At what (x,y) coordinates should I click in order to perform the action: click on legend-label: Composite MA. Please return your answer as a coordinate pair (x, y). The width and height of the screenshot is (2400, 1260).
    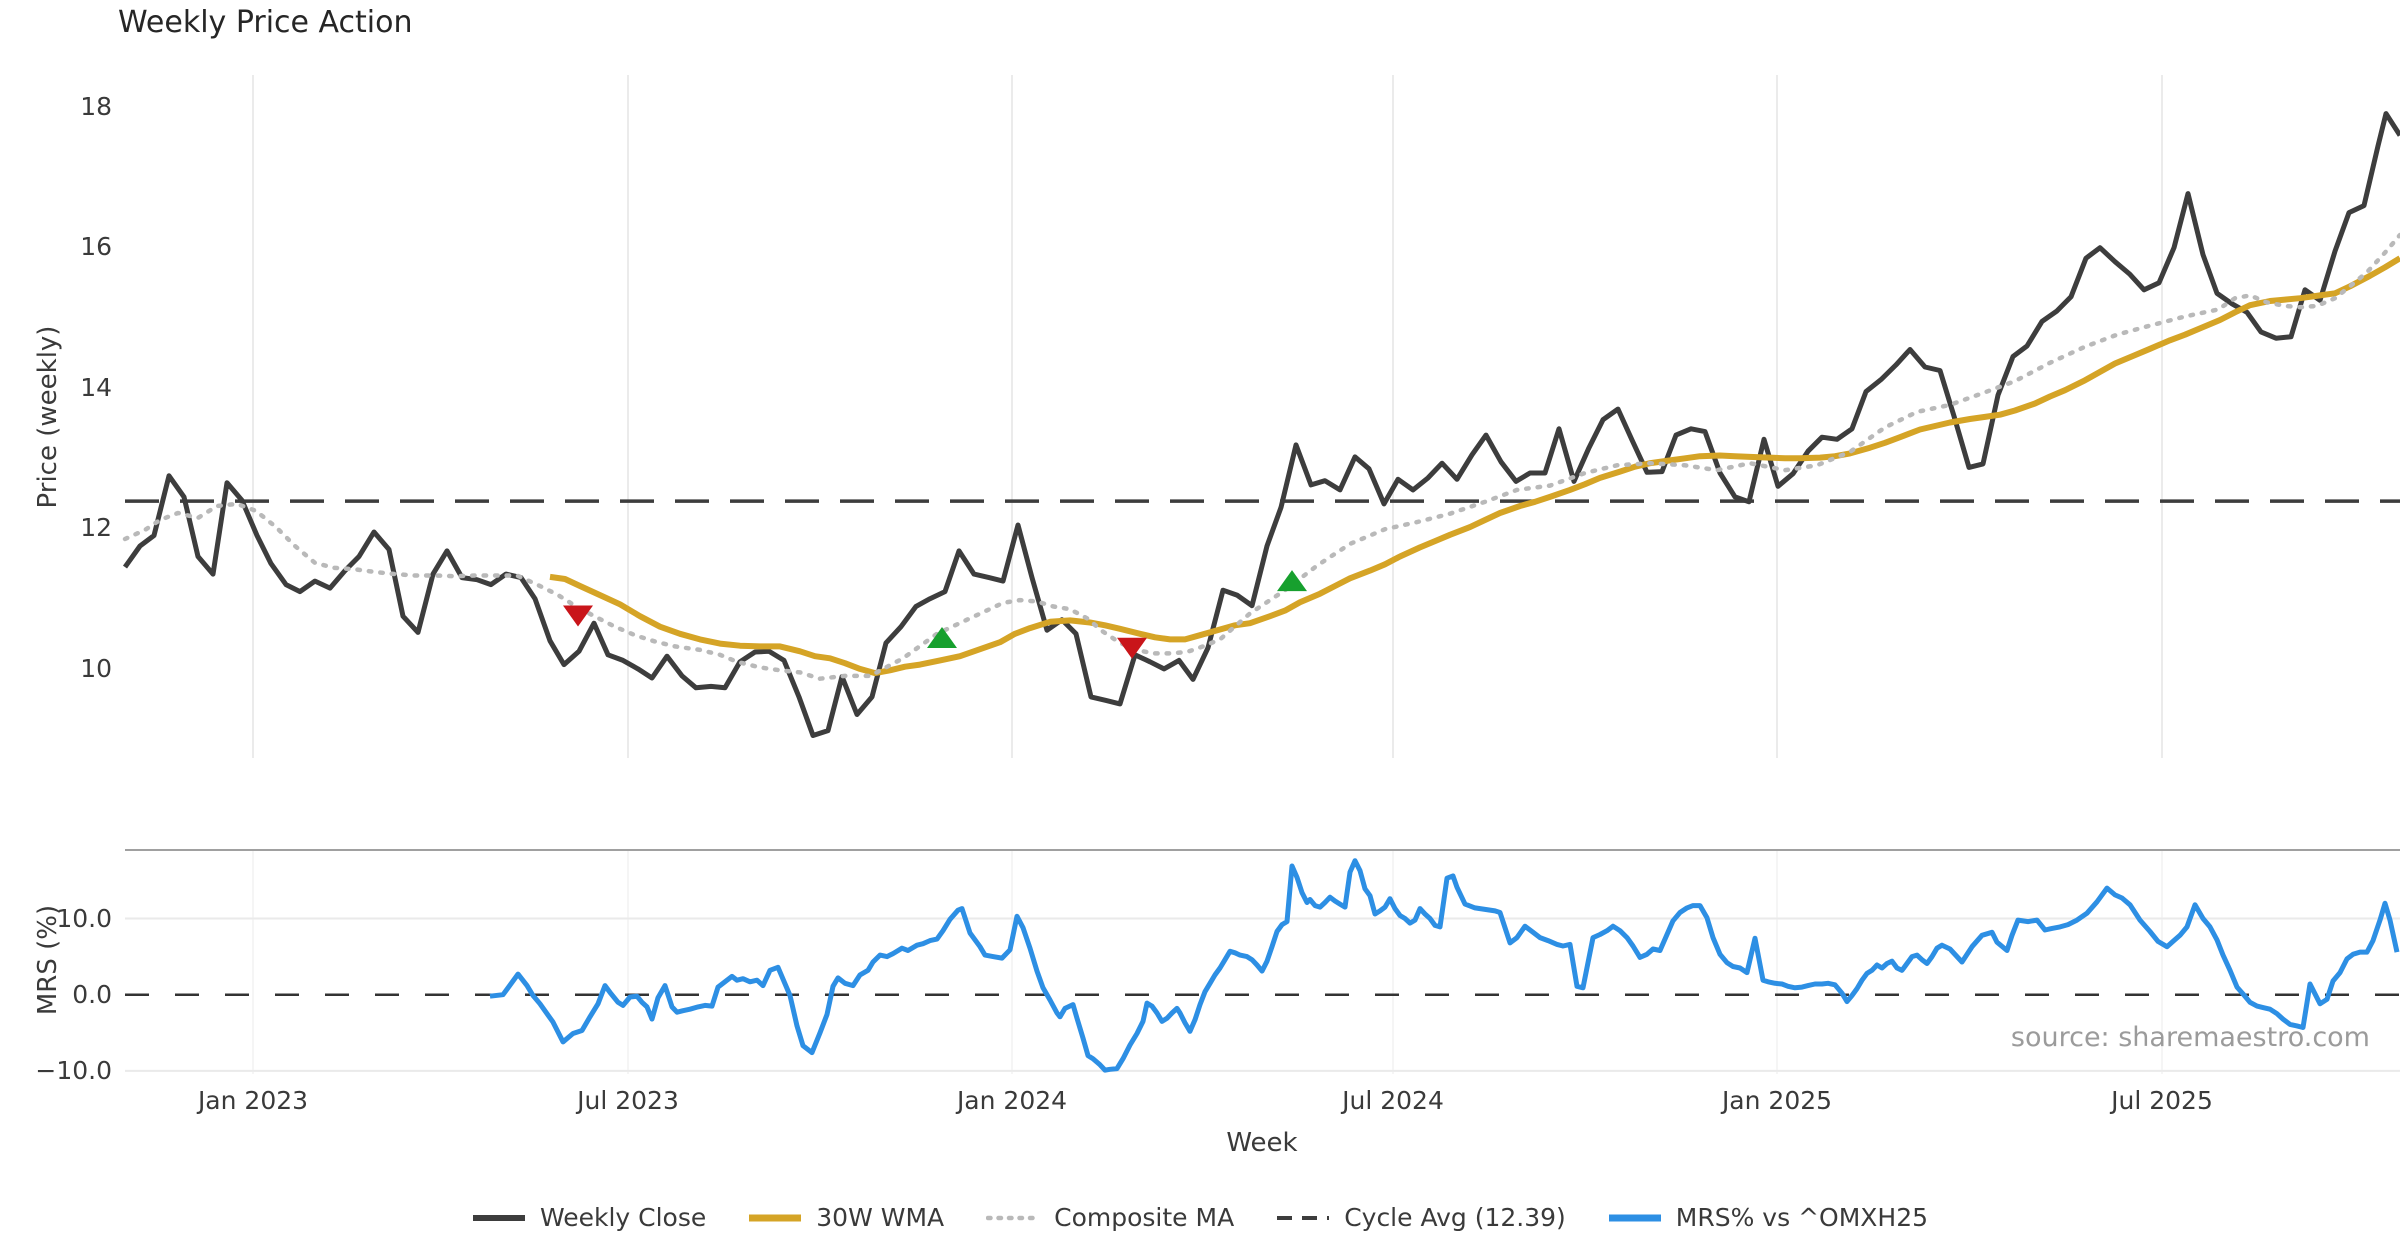
    Looking at the image, I should click on (1144, 1217).